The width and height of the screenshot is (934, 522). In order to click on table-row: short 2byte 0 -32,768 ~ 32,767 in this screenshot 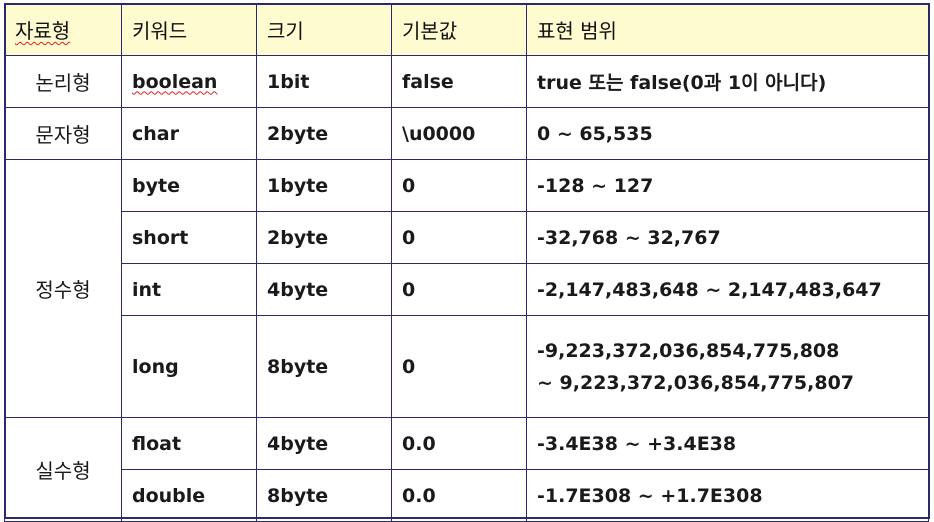, I will do `click(467, 237)`.